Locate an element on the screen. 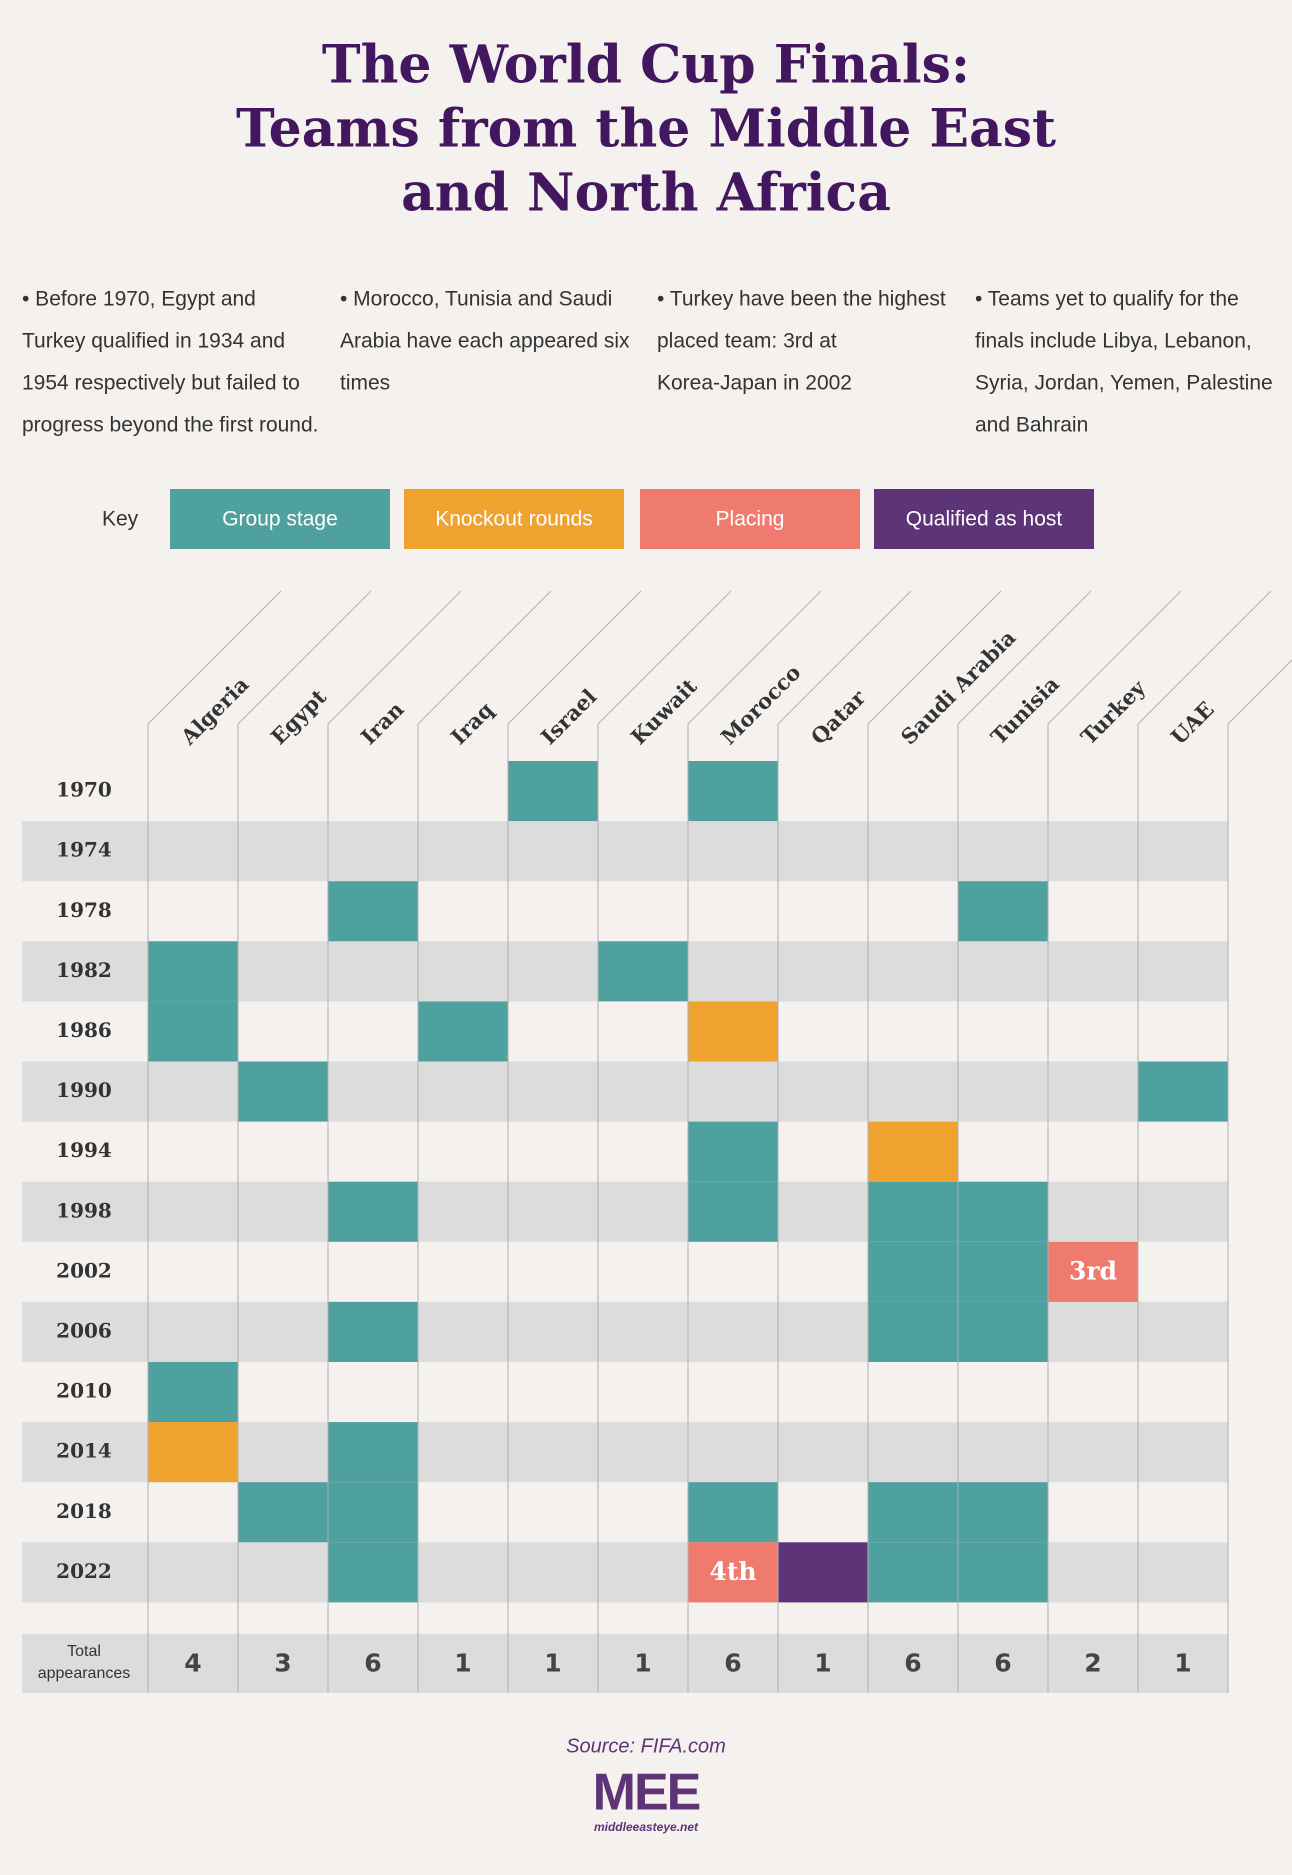 The width and height of the screenshot is (1292, 1875). note-line: placed team: 3rd at is located at coordinates (747, 341).